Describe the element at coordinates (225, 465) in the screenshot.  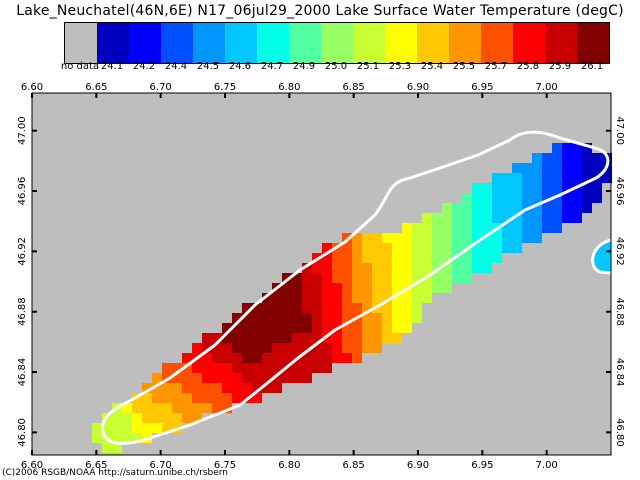
I see `lon-label-bottom-6.75: 6.75` at that location.